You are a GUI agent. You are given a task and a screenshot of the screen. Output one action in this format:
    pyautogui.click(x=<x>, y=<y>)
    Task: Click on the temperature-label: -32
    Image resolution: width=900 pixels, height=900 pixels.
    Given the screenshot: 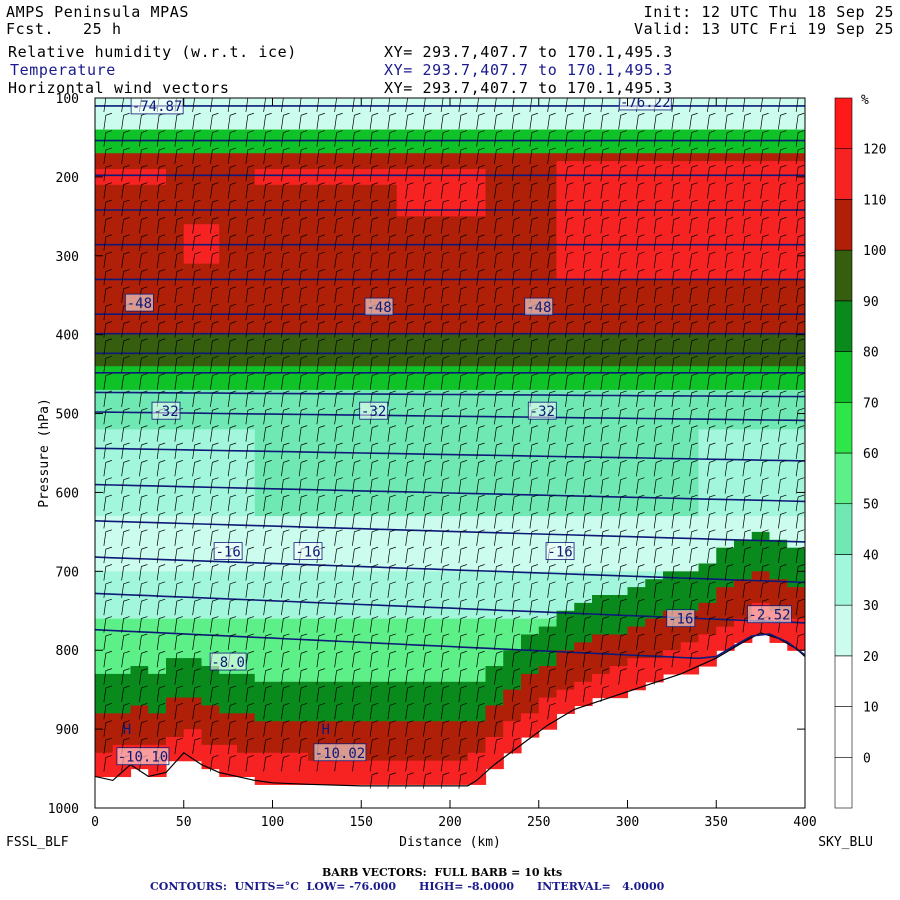 What is the action you would take?
    pyautogui.click(x=374, y=410)
    